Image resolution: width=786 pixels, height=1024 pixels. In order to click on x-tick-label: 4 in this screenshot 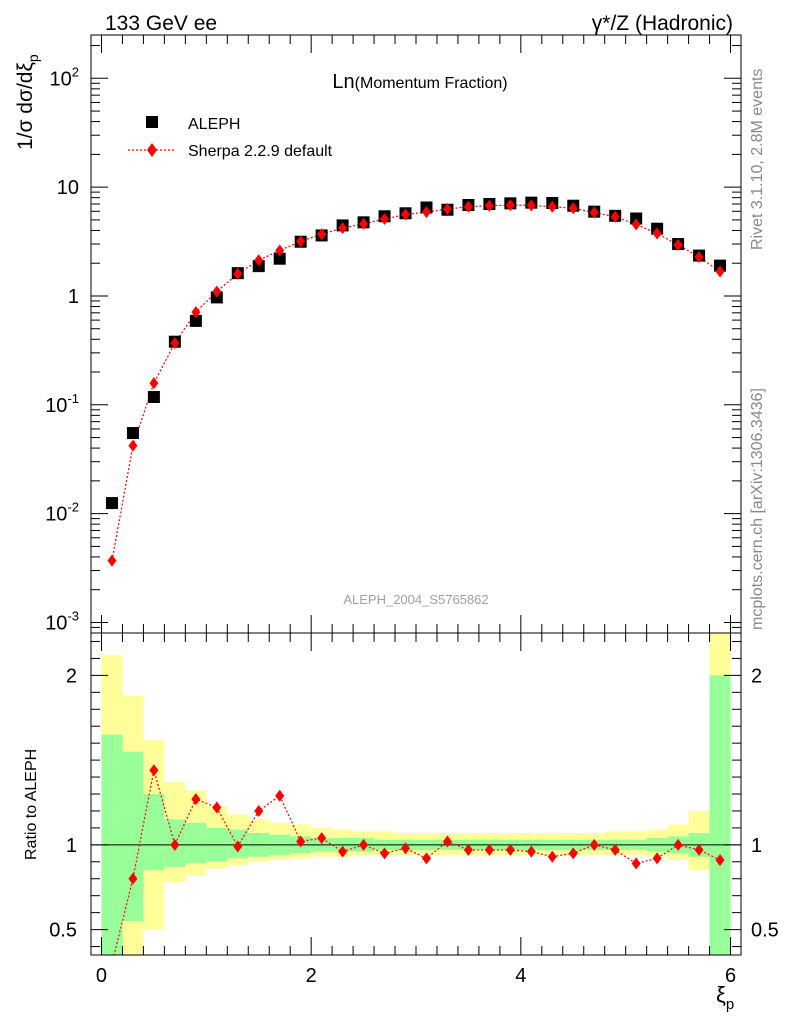, I will do `click(520, 976)`.